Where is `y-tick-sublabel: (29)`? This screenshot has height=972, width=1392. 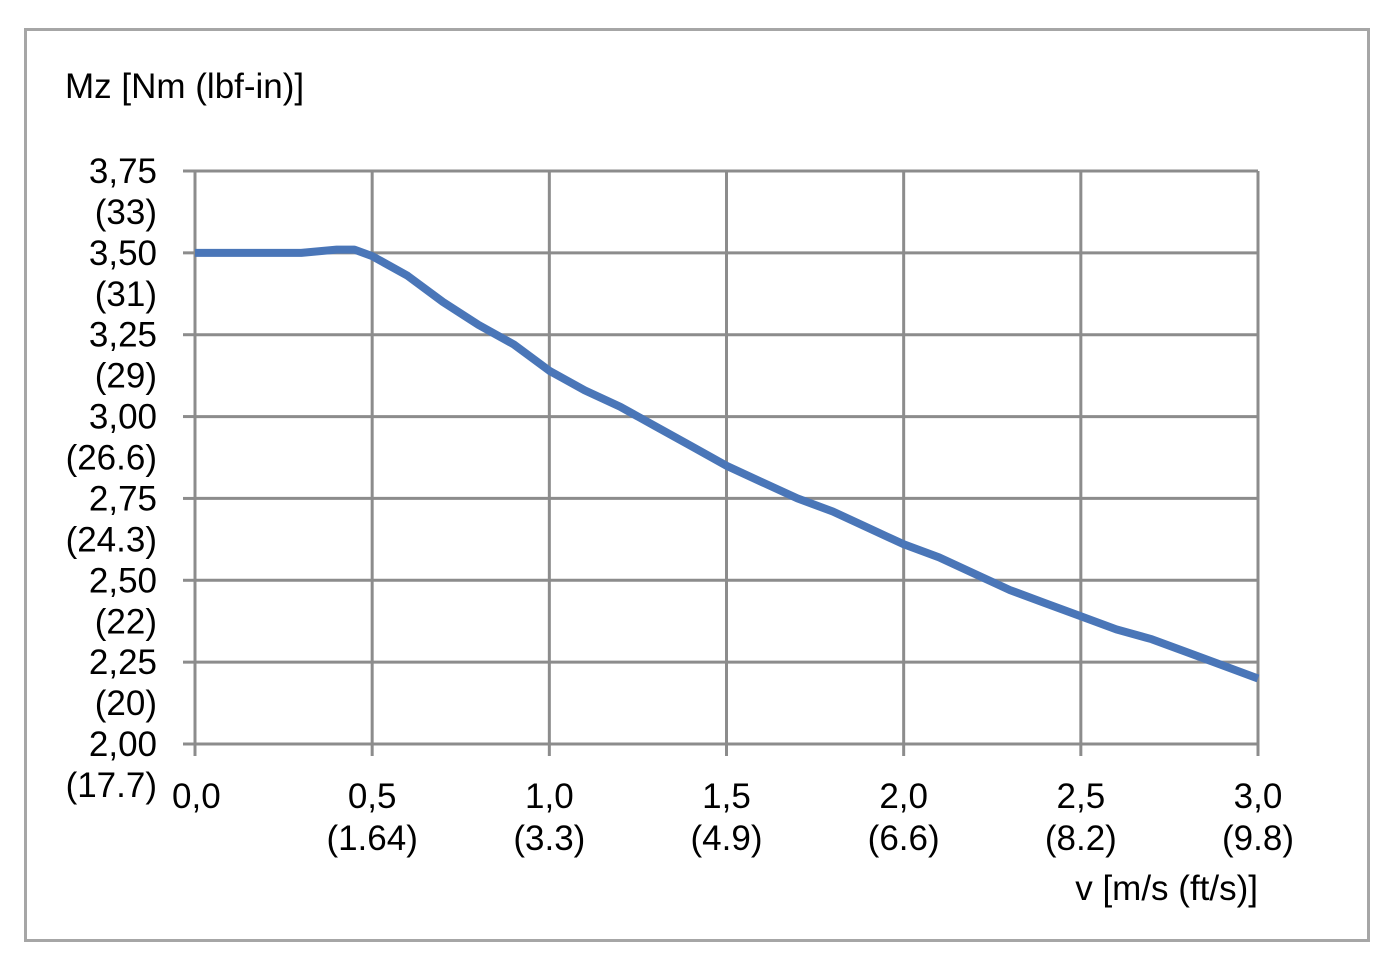
y-tick-sublabel: (29) is located at coordinates (126, 376).